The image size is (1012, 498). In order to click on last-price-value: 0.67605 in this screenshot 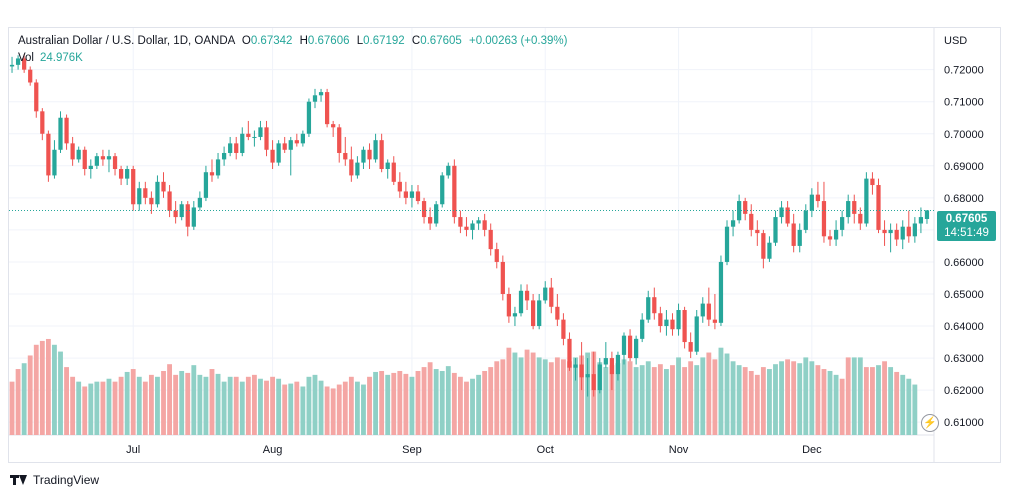, I will do `click(966, 219)`.